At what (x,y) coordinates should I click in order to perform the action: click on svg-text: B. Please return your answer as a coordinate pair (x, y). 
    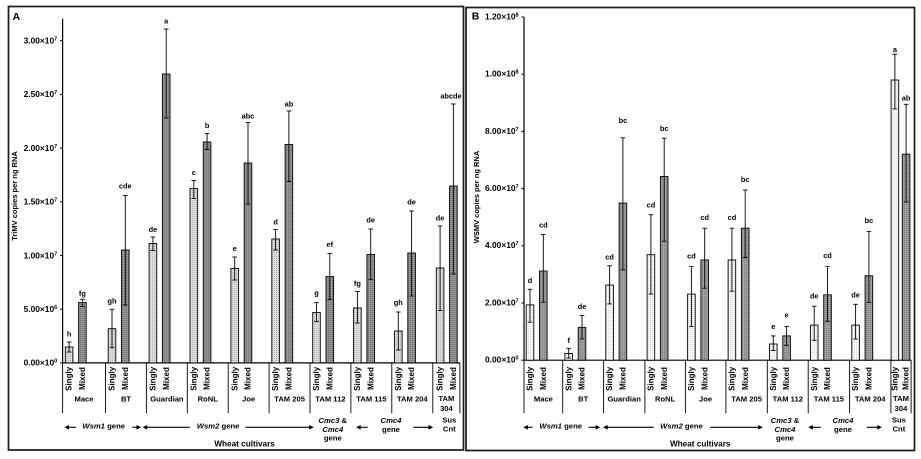
    Looking at the image, I should click on (476, 17).